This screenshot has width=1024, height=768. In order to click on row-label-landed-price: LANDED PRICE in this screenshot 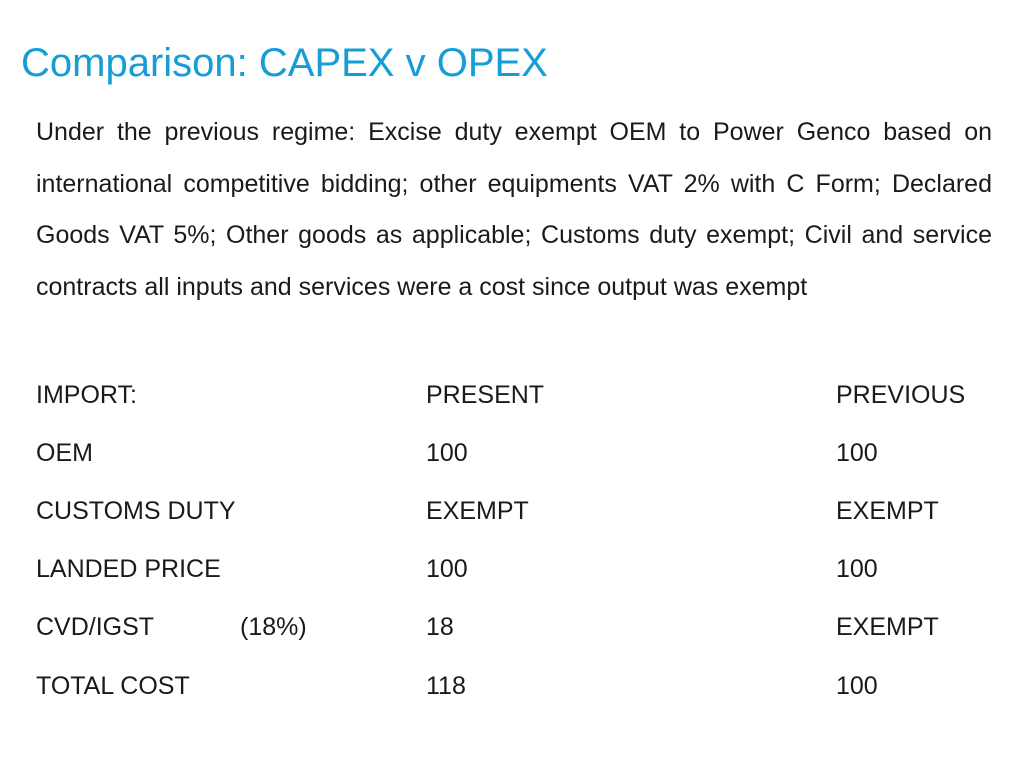, I will do `click(128, 569)`.